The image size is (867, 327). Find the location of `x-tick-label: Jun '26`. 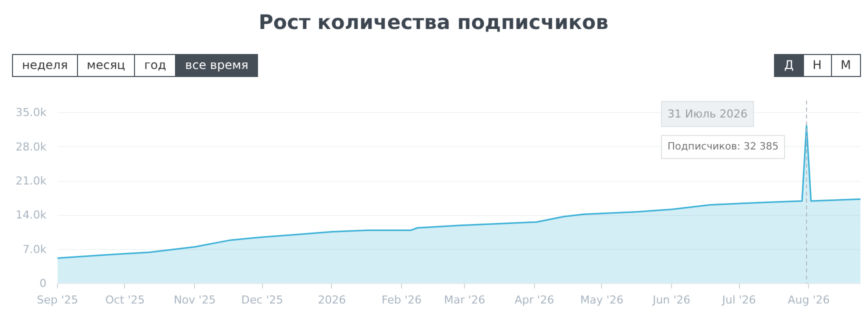

x-tick-label: Jun '26 is located at coordinates (671, 300).